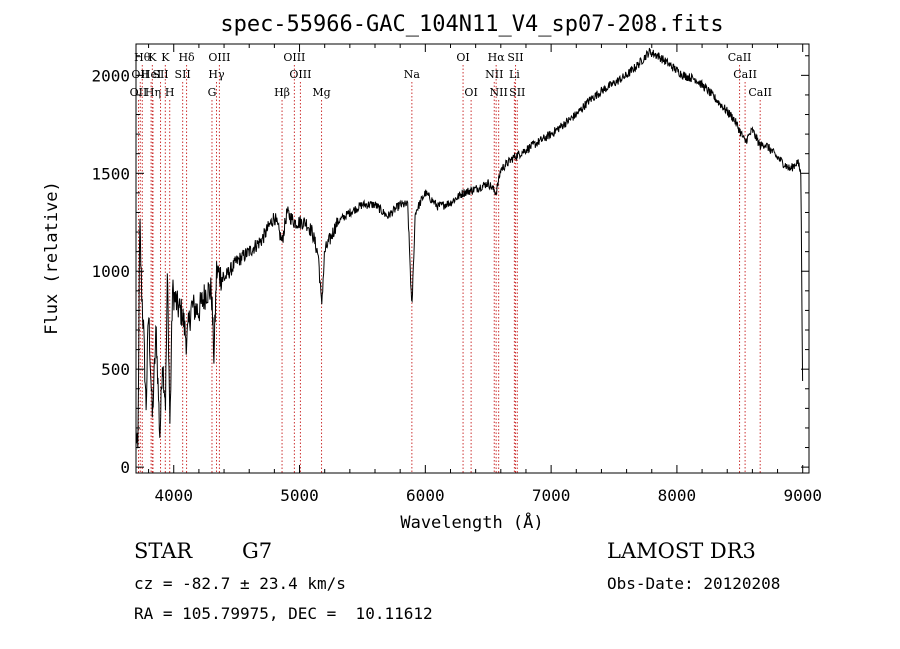 The width and height of the screenshot is (900, 649). I want to click on chart-title: spec-55966-GAC_104N11_V4_sp07-208.fits, so click(471, 24).